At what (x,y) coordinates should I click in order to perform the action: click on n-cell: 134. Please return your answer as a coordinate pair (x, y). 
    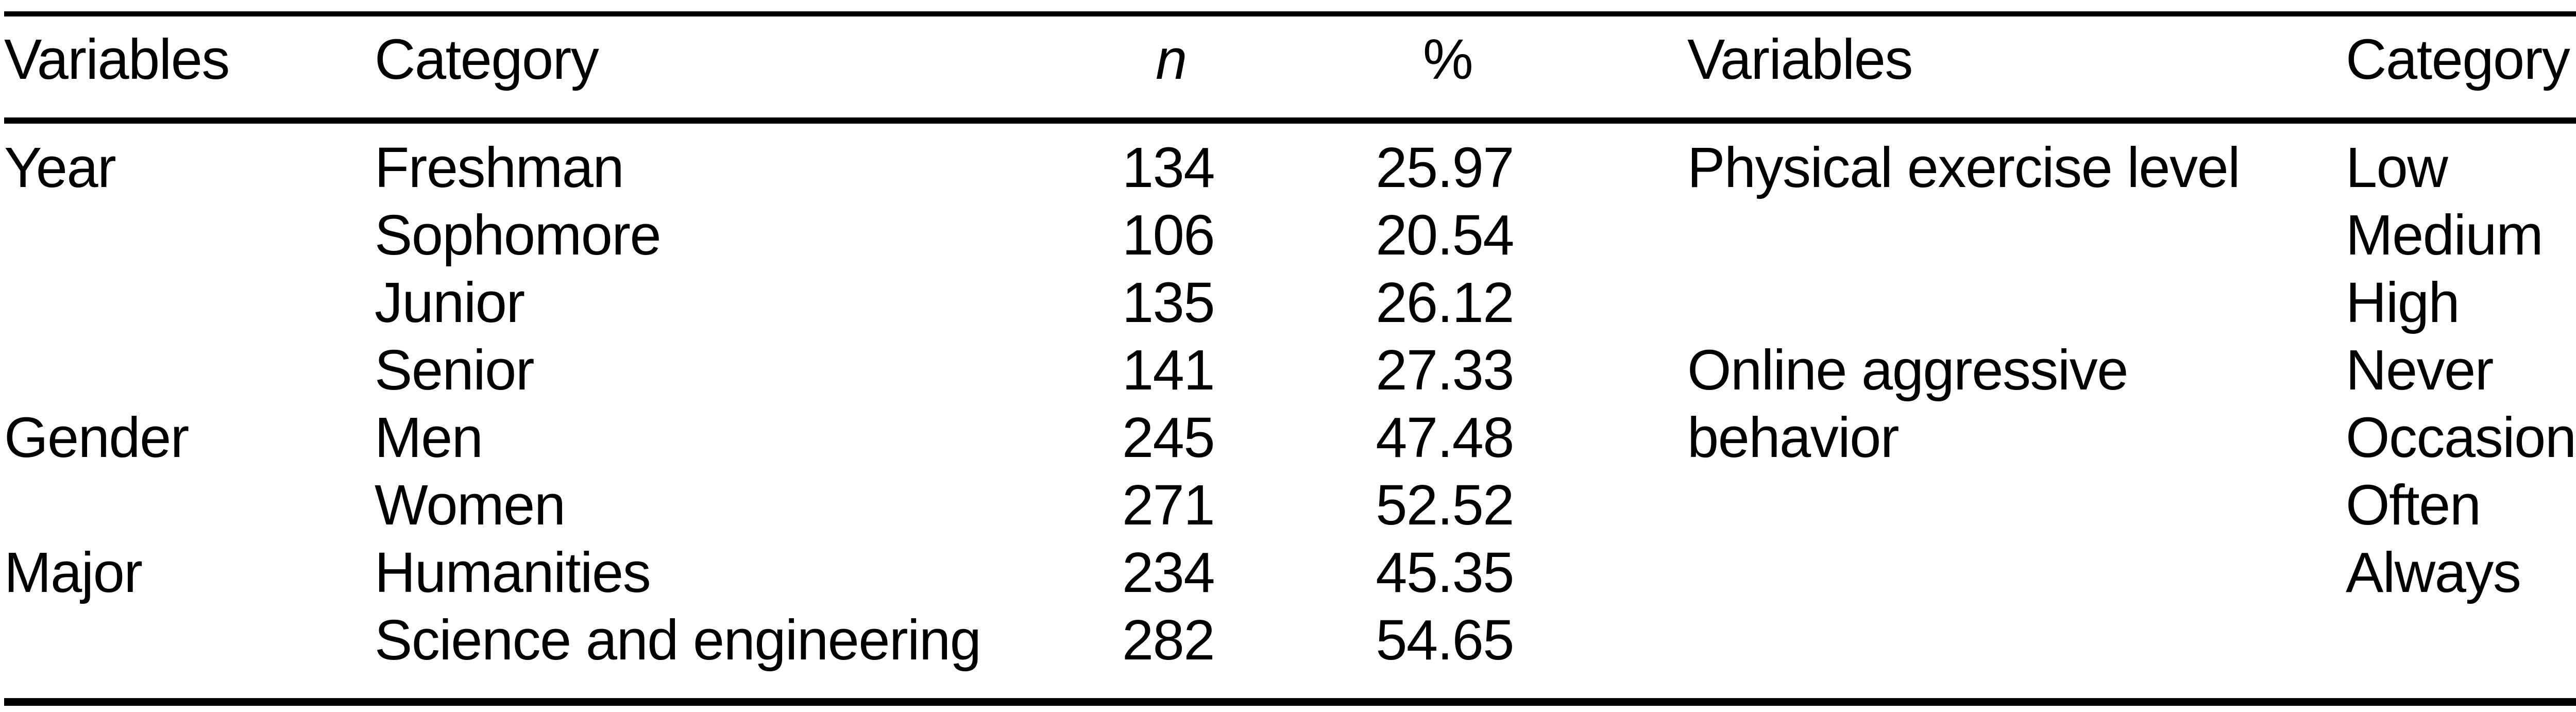
    Looking at the image, I should click on (1168, 168).